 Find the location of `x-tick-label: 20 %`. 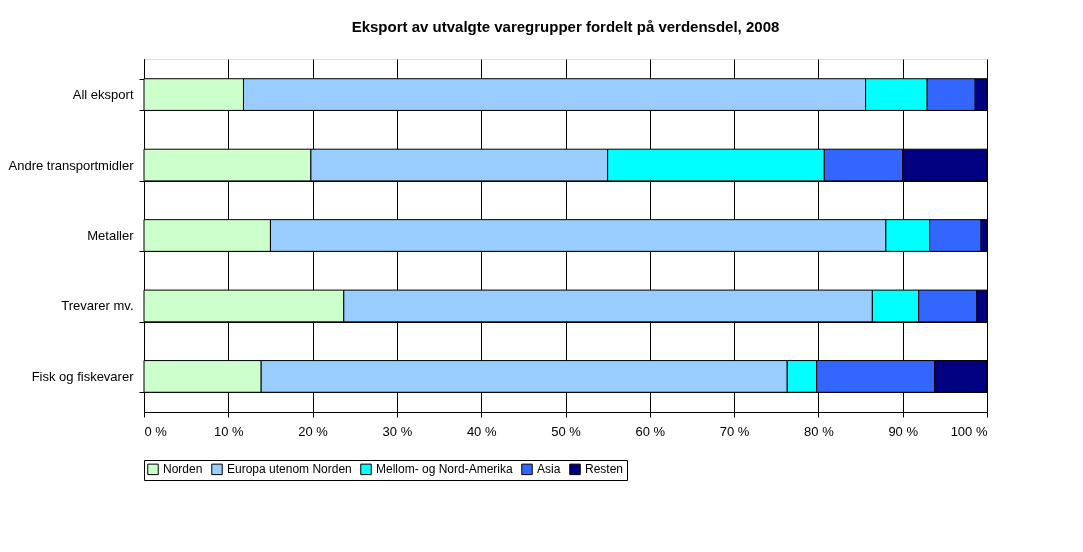

x-tick-label: 20 % is located at coordinates (313, 431).